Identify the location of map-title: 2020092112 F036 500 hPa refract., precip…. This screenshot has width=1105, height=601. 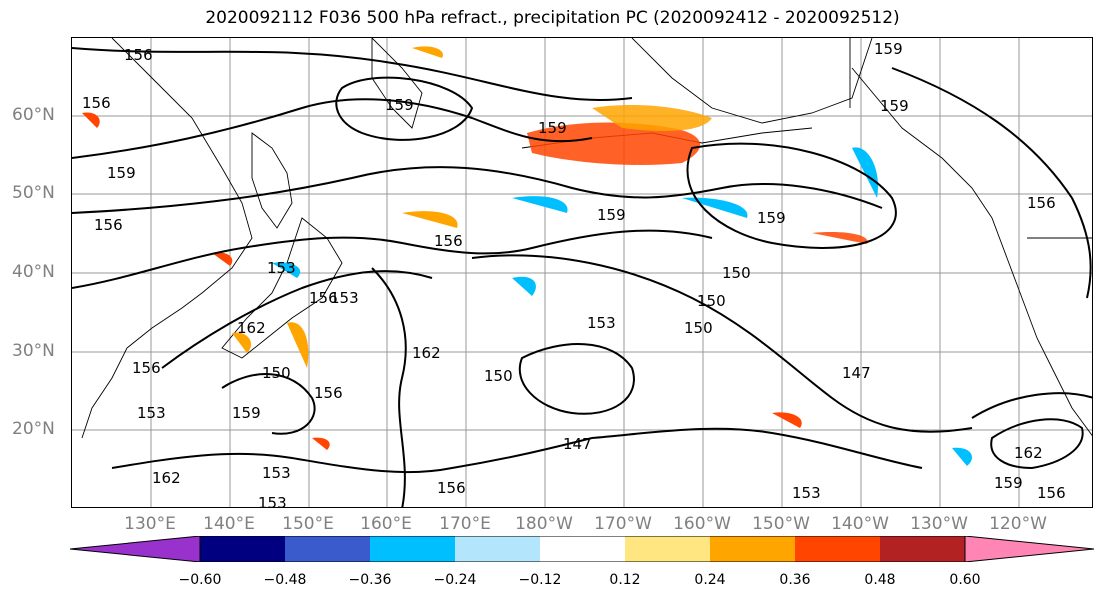
(552, 18).